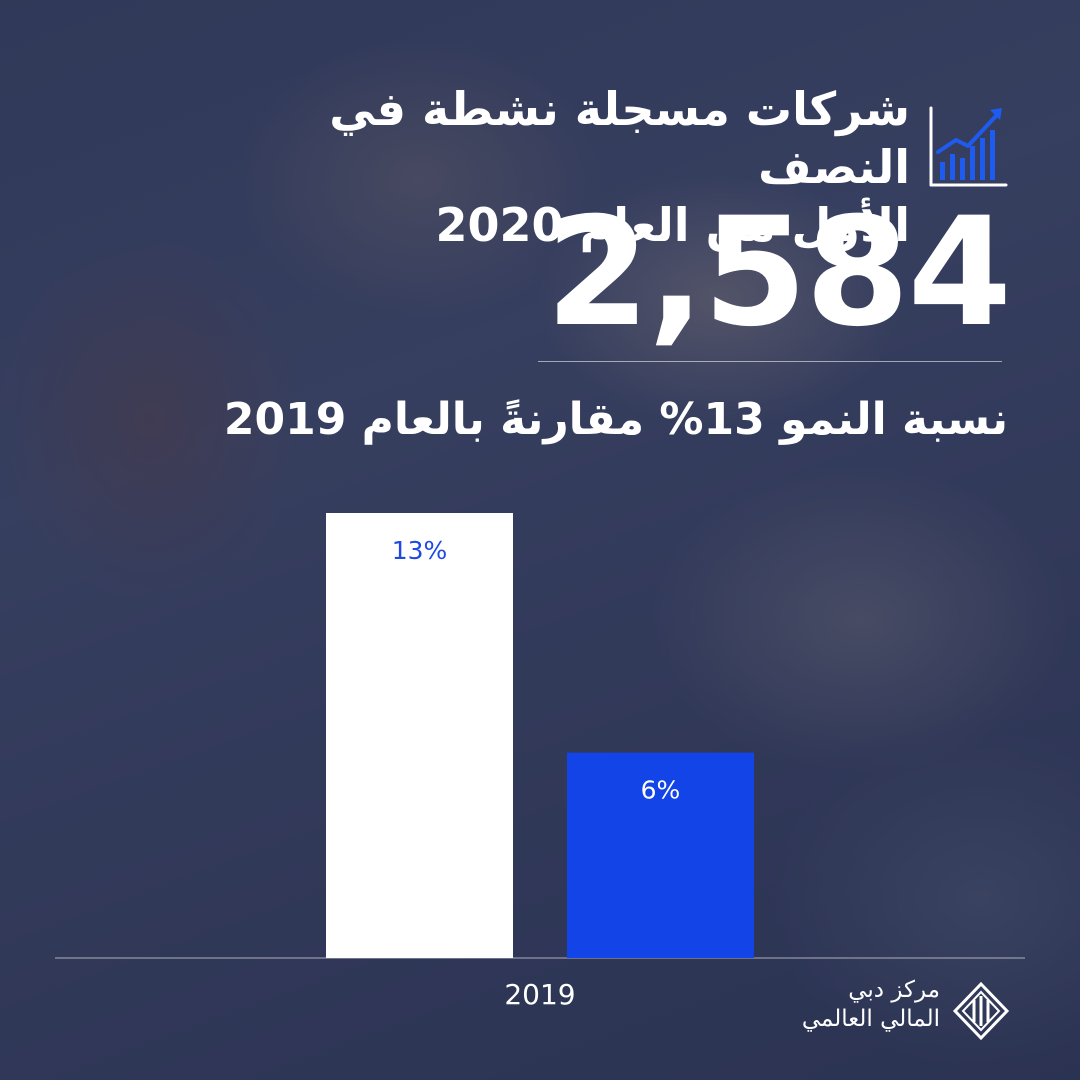 Image resolution: width=1080 pixels, height=1080 pixels. What do you see at coordinates (672, 225) in the screenshot?
I see `headline-line-2: الأول من العام 2020` at bounding box center [672, 225].